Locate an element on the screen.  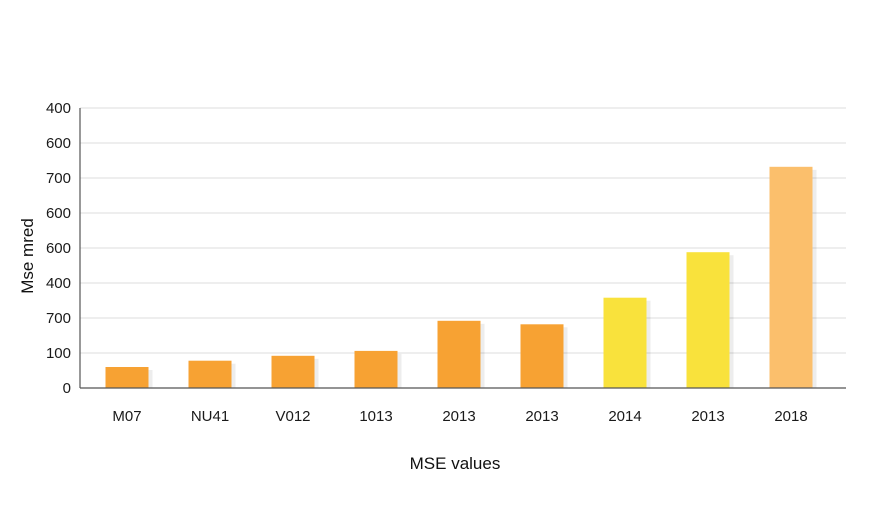
x-tick-label: M07 is located at coordinates (126, 416).